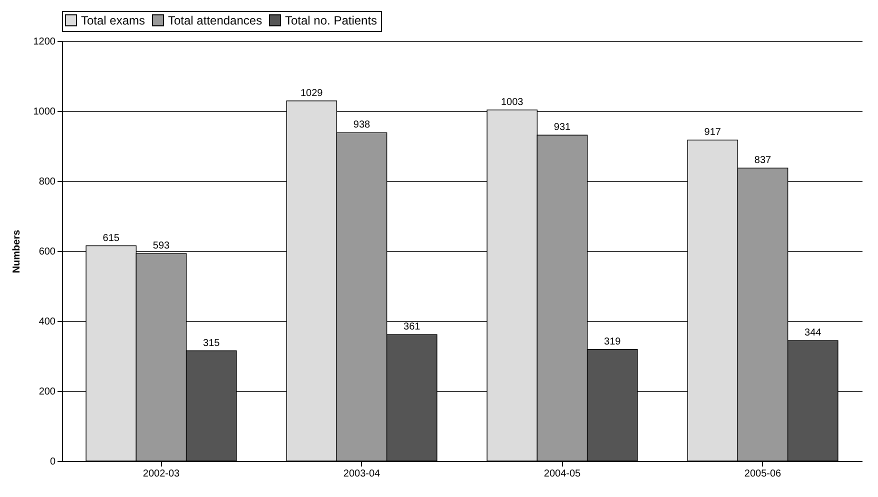  What do you see at coordinates (44, 112) in the screenshot?
I see `y-tick-label: 1000` at bounding box center [44, 112].